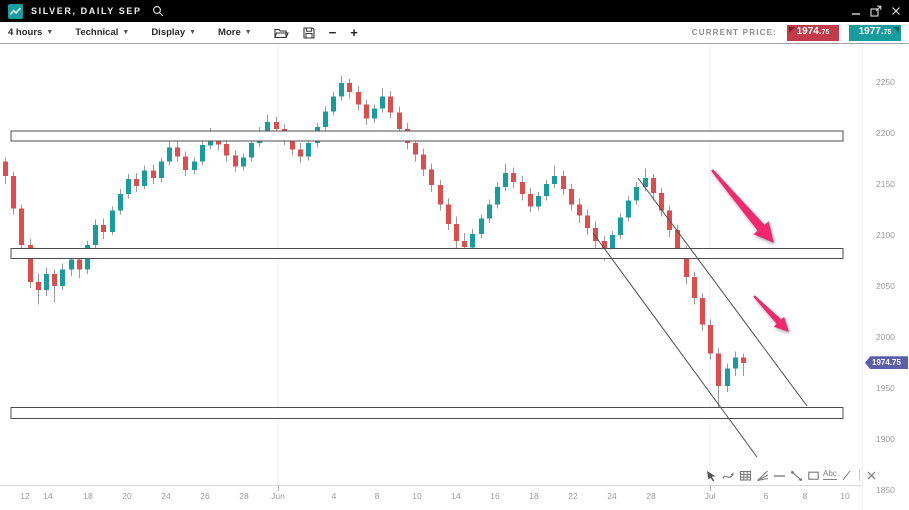 The height and width of the screenshot is (510, 909). Describe the element at coordinates (675, 345) in the screenshot. I see `channel-lower` at that location.